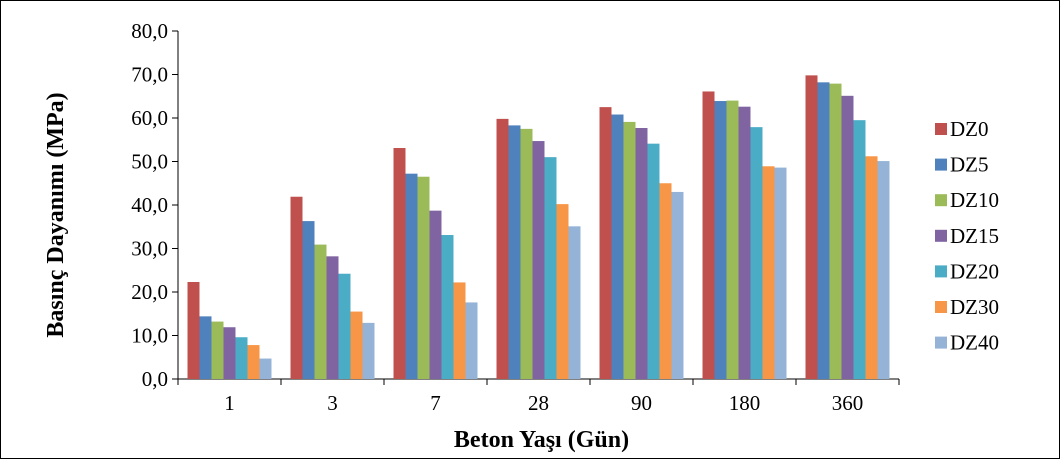 This screenshot has height=459, width=1060. I want to click on y-axis-title: Basınç Dayanımı (MPa), so click(56, 214).